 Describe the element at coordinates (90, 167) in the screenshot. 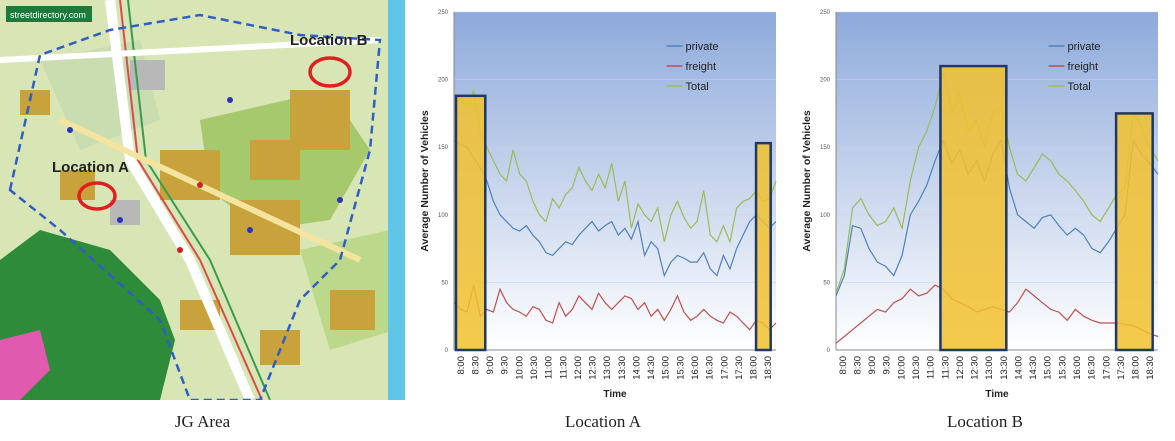

I see `location-a-label: Location A` at that location.